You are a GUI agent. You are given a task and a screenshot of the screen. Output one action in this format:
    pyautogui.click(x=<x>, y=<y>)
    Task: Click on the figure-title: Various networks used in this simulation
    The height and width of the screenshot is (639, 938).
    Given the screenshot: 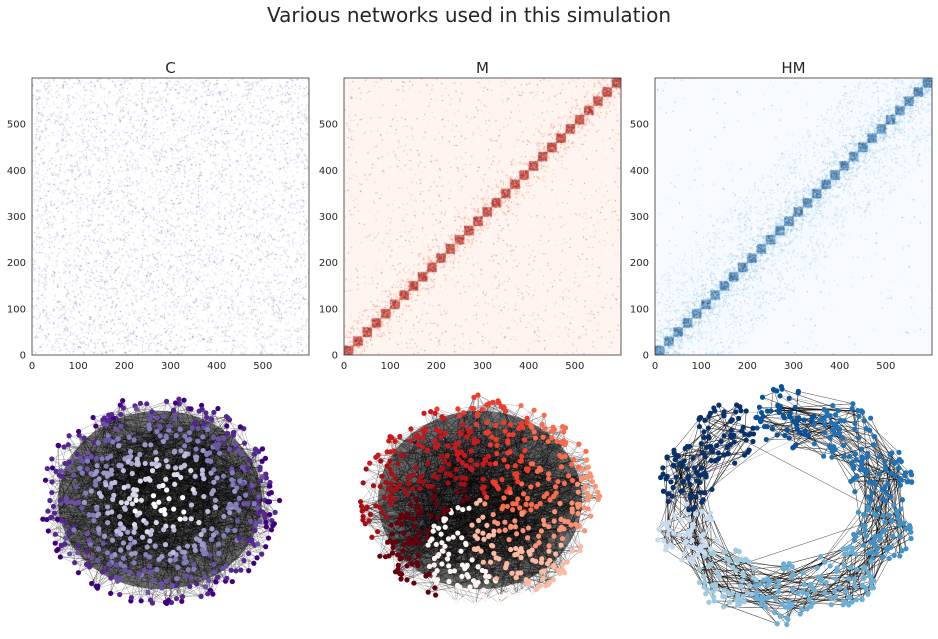 What is the action you would take?
    pyautogui.click(x=469, y=15)
    